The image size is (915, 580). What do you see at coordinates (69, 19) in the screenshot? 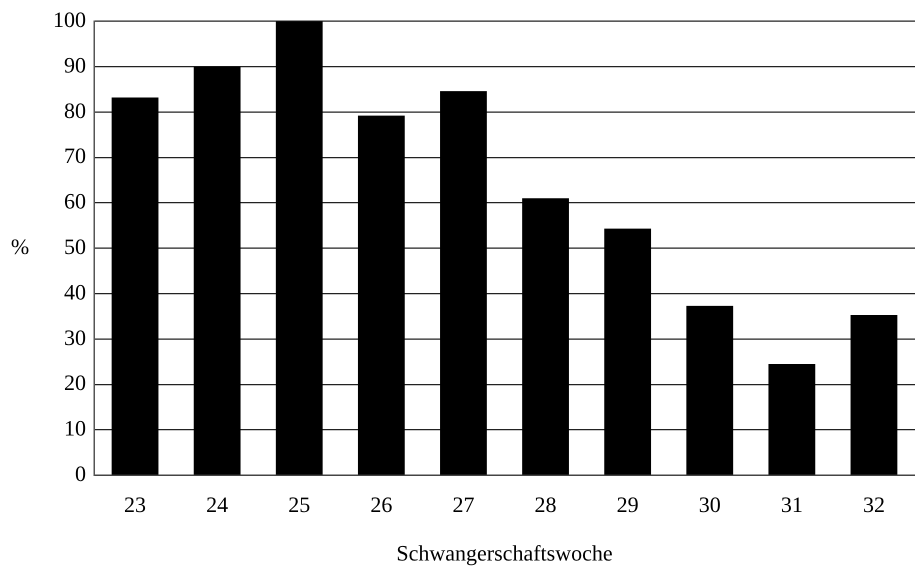
I see `y-tick-label: 100` at bounding box center [69, 19].